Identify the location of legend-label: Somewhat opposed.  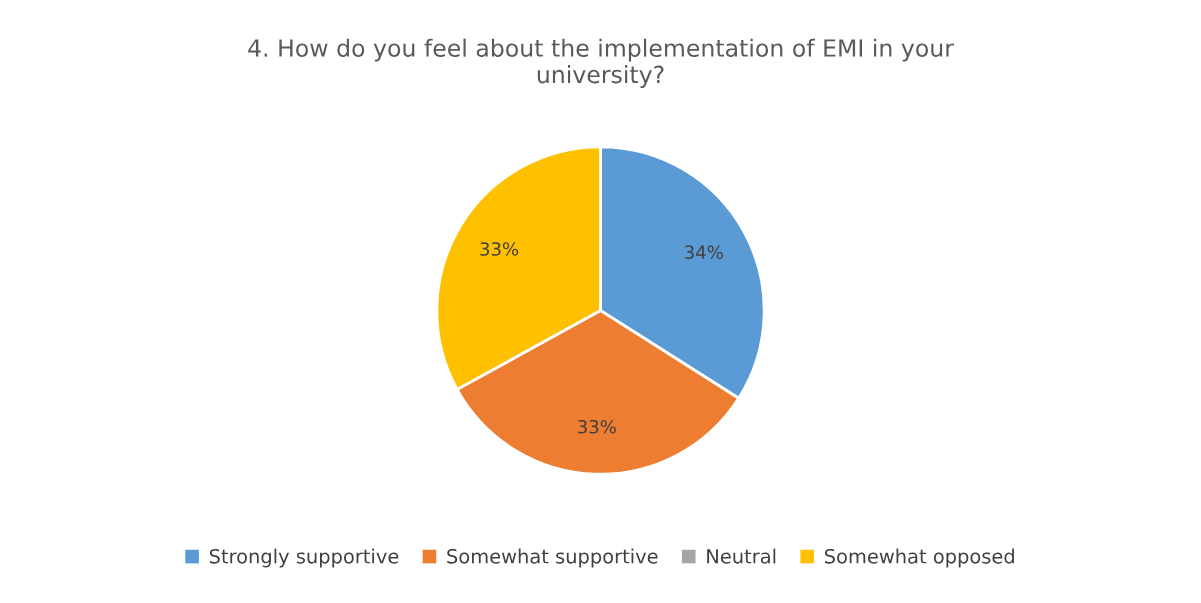
(919, 558).